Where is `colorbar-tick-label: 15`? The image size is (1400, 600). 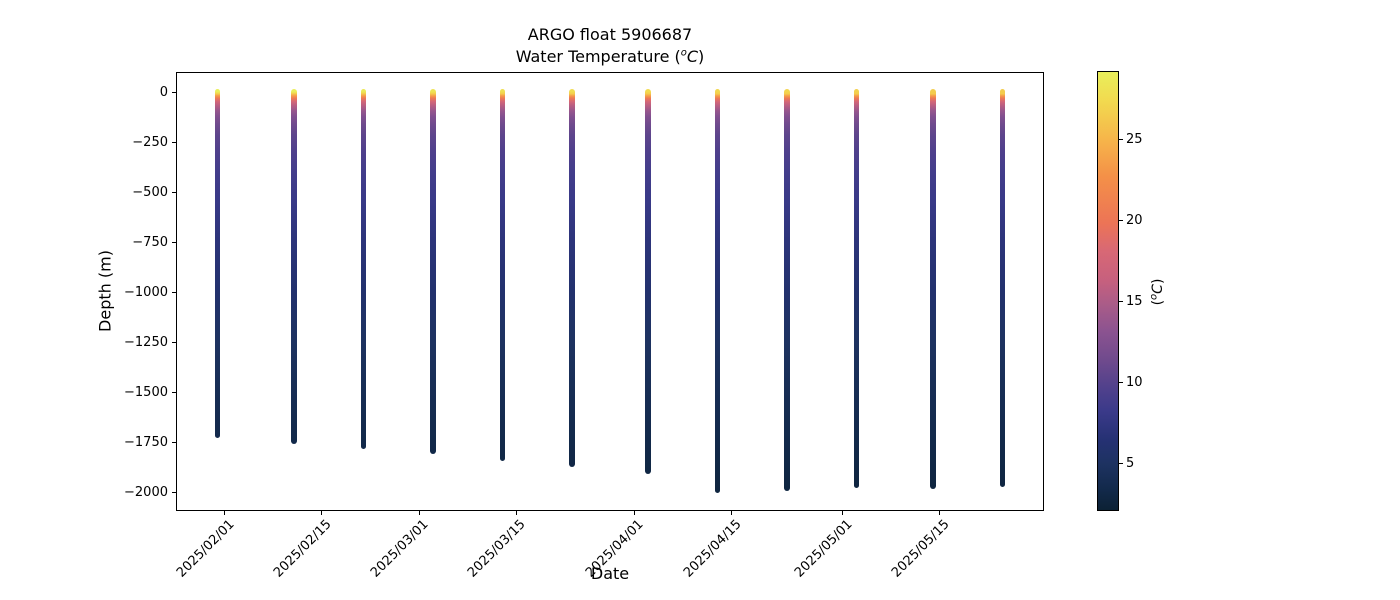
colorbar-tick-label: 15 is located at coordinates (1134, 302).